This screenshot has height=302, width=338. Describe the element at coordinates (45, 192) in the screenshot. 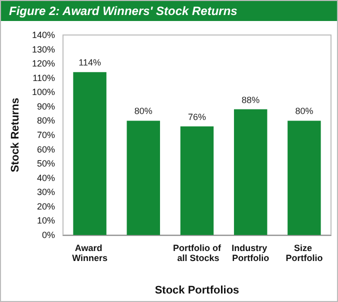

I see `y-tick-label: 30%` at that location.